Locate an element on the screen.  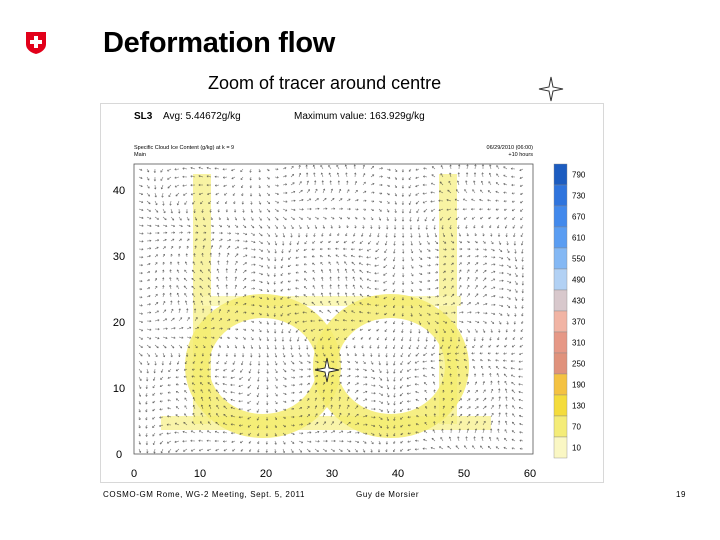
colorbar-label: 430 is located at coordinates (579, 301).